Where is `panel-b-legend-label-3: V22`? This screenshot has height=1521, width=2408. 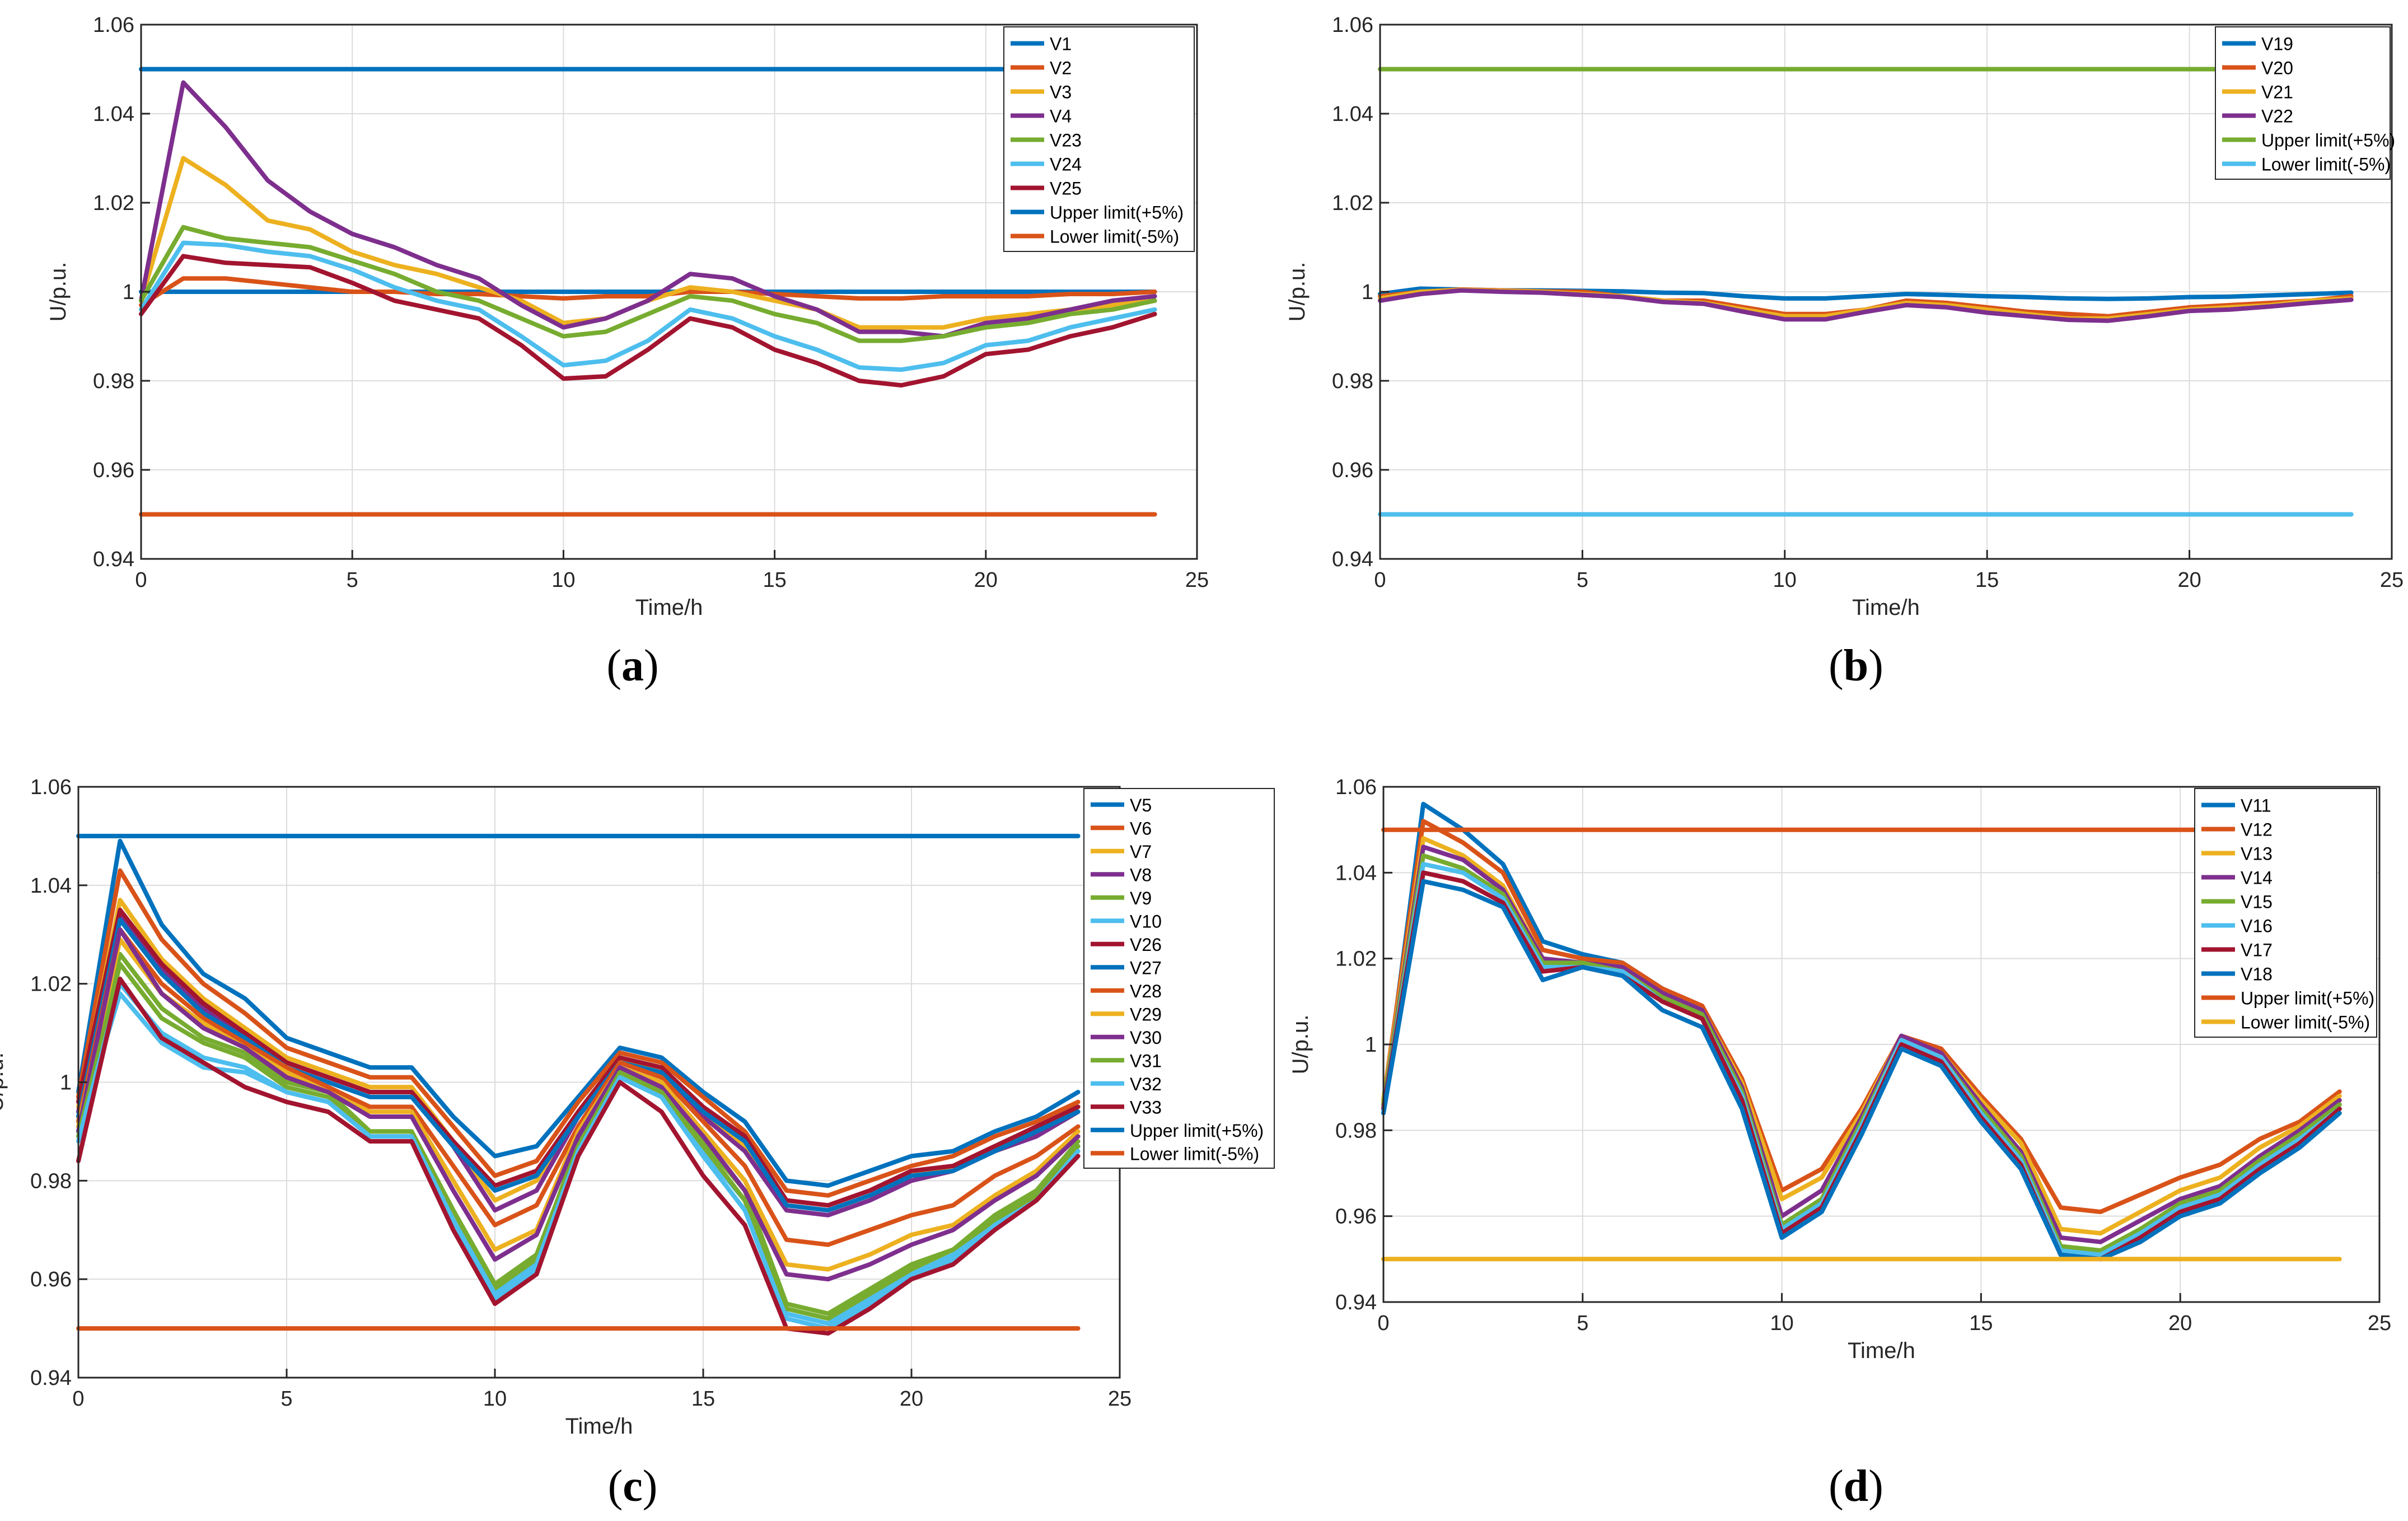
panel-b-legend-label-3: V22 is located at coordinates (2277, 116).